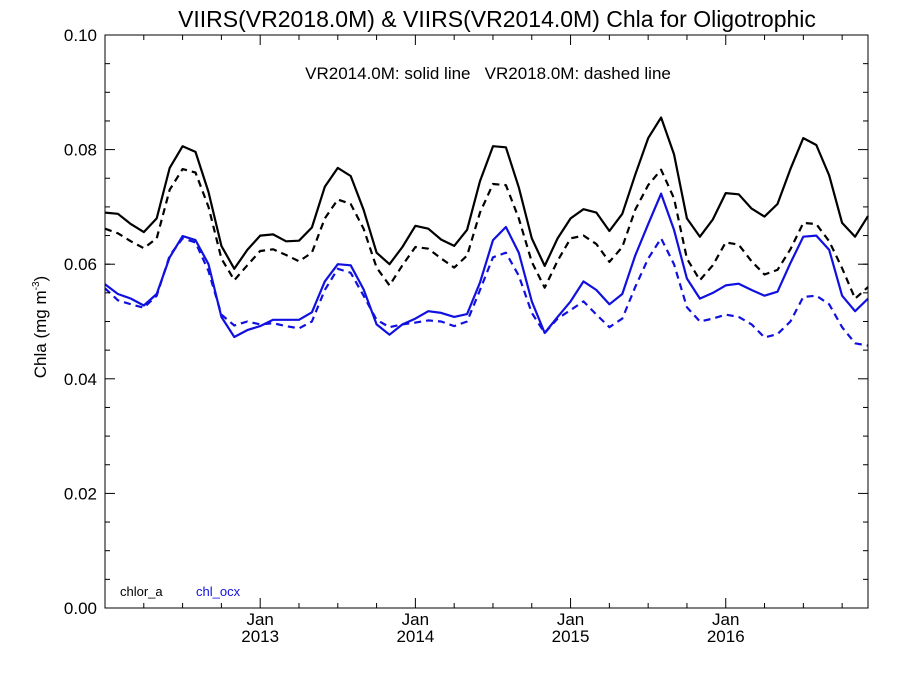 The height and width of the screenshot is (675, 900). What do you see at coordinates (80, 608) in the screenshot?
I see `y-tick-label: 0.00` at bounding box center [80, 608].